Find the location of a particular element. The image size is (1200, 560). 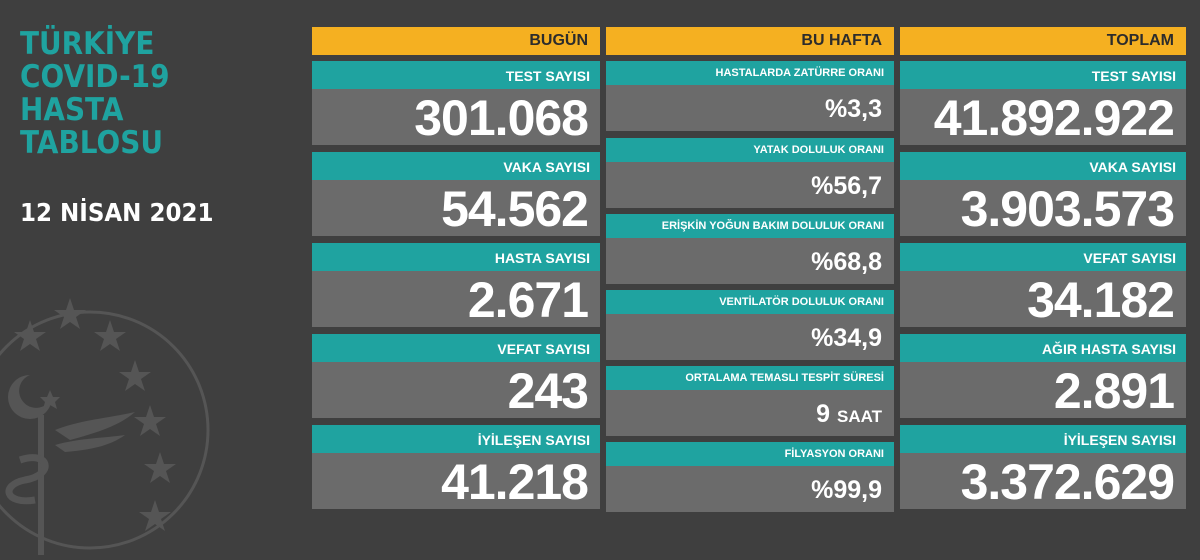

title-line-2: COVID-19 is located at coordinates (95, 77).